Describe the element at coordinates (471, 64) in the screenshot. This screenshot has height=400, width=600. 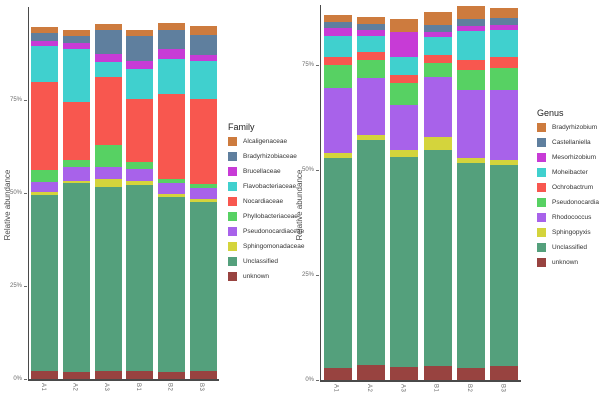
I see `bar-segment-ochrobactrum` at that location.